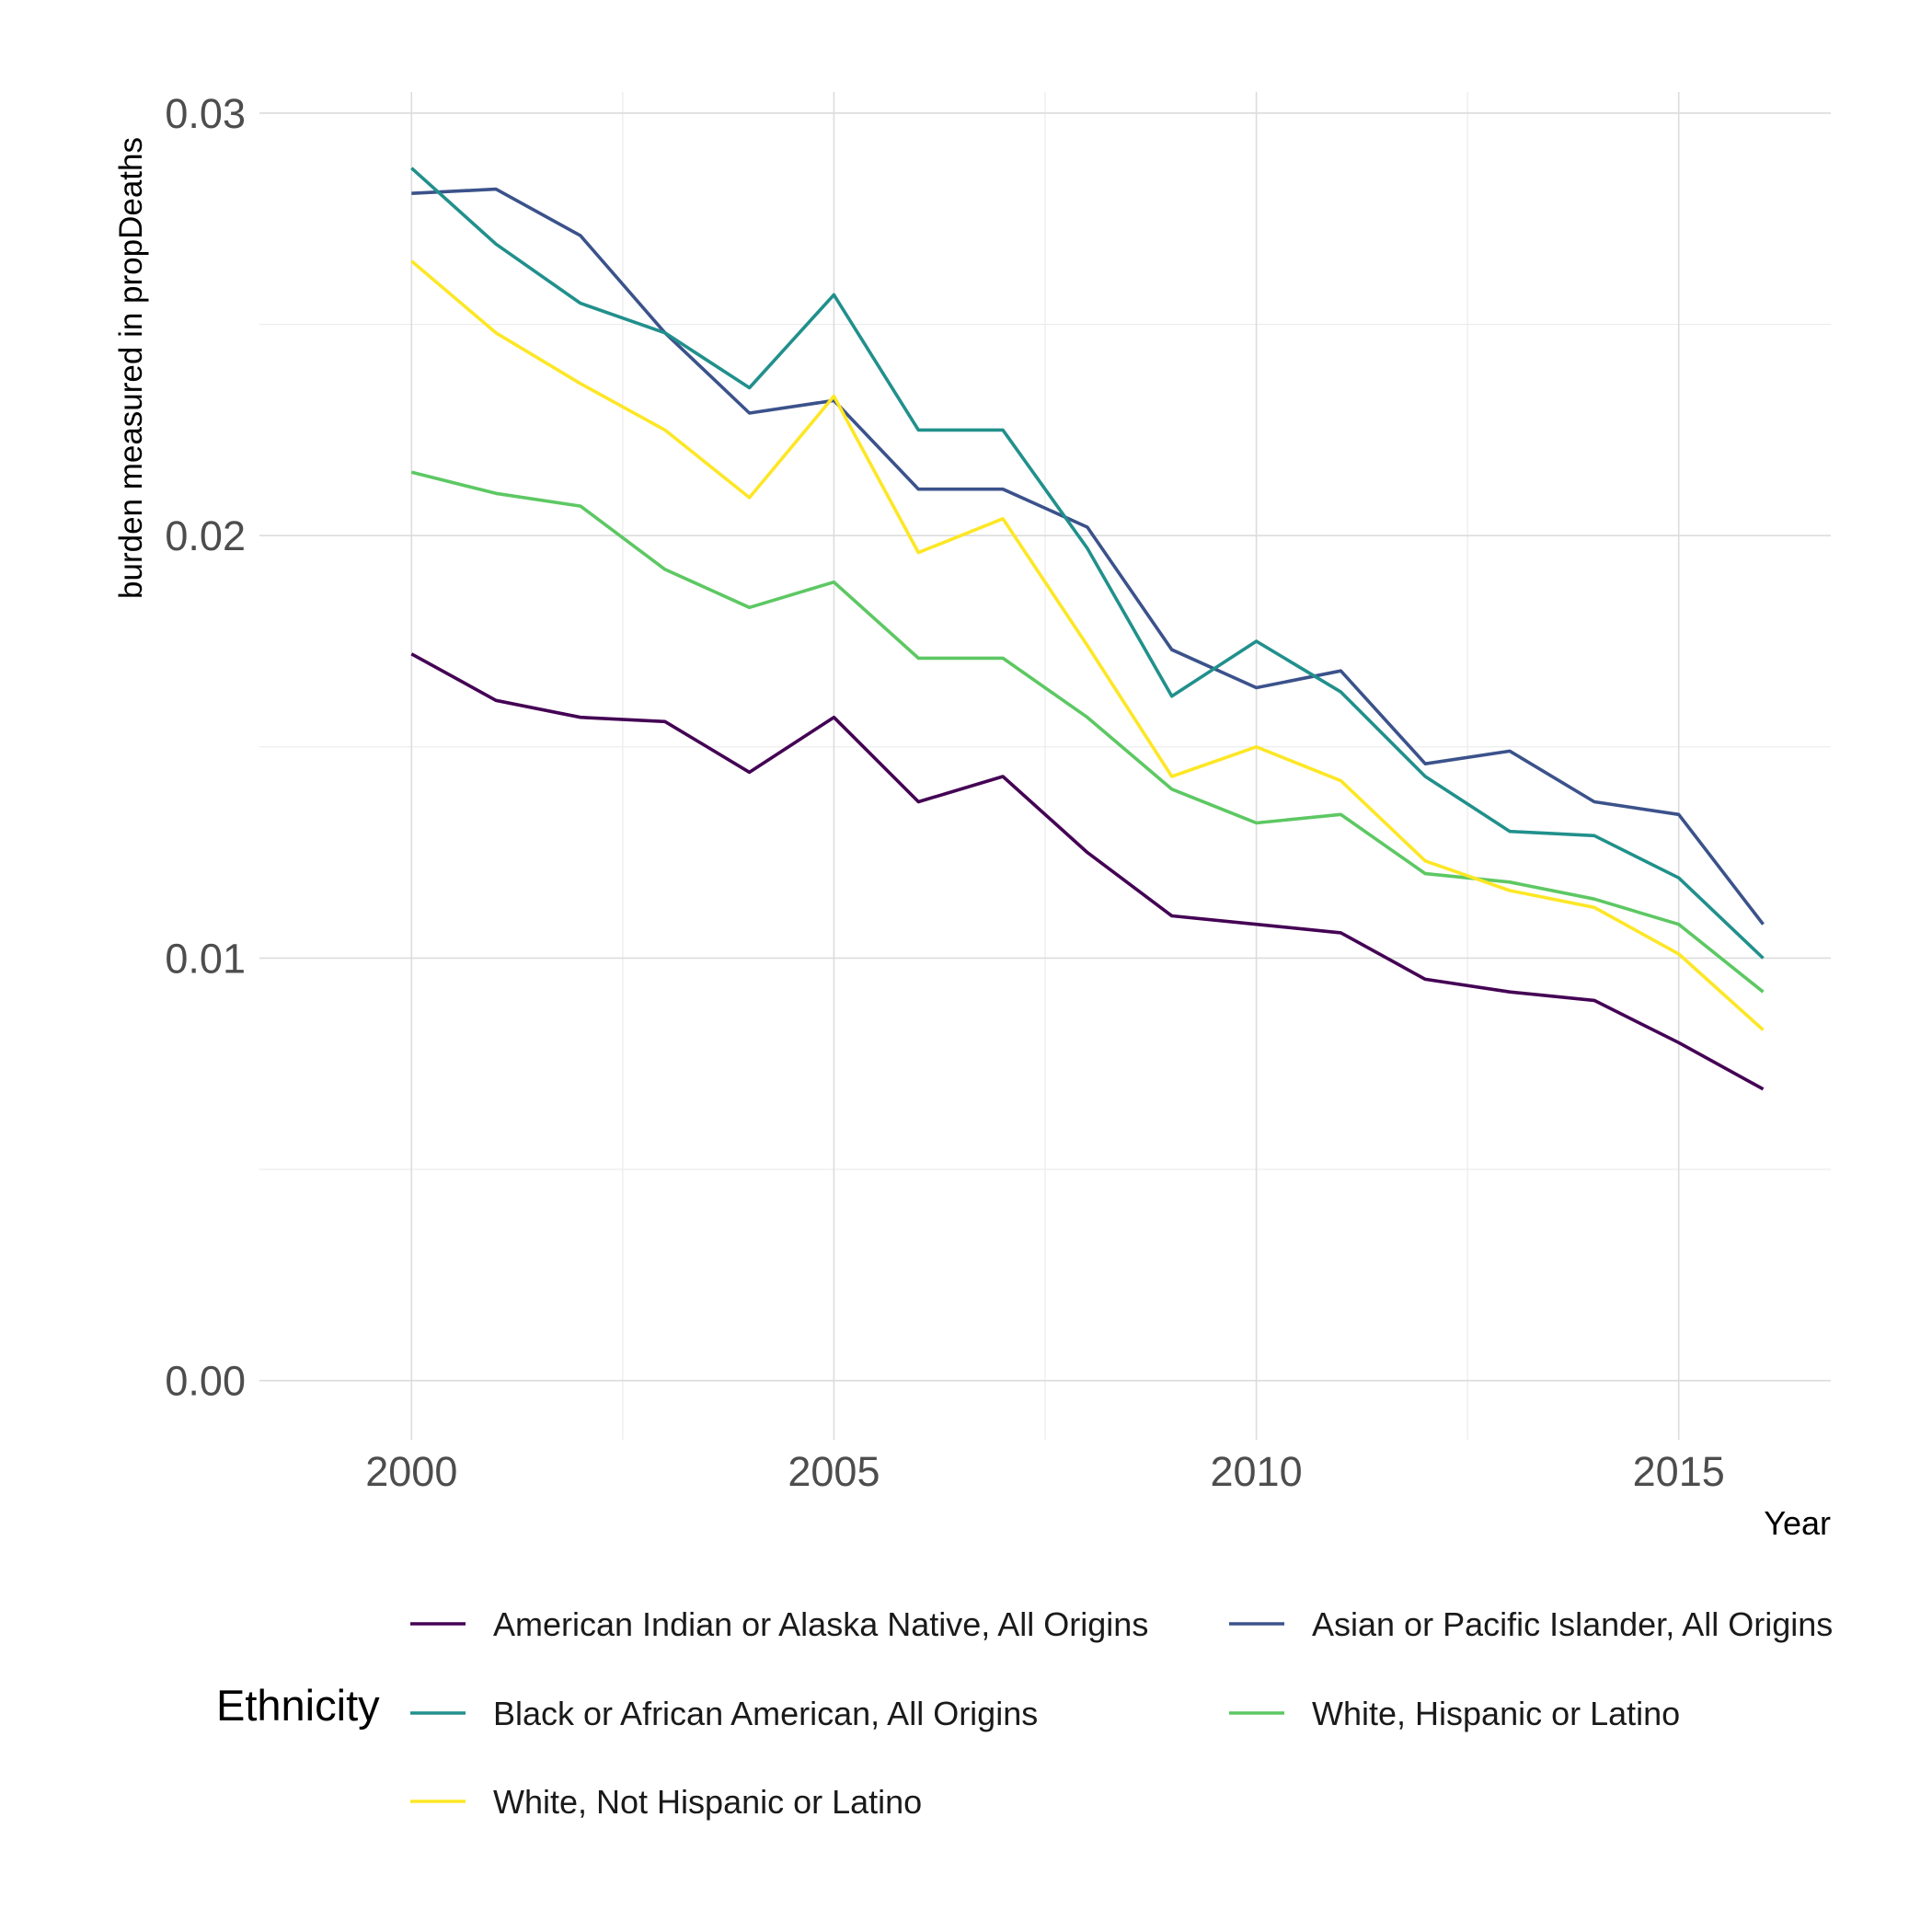  I want to click on legend-title: Ethnicity, so click(298, 1705).